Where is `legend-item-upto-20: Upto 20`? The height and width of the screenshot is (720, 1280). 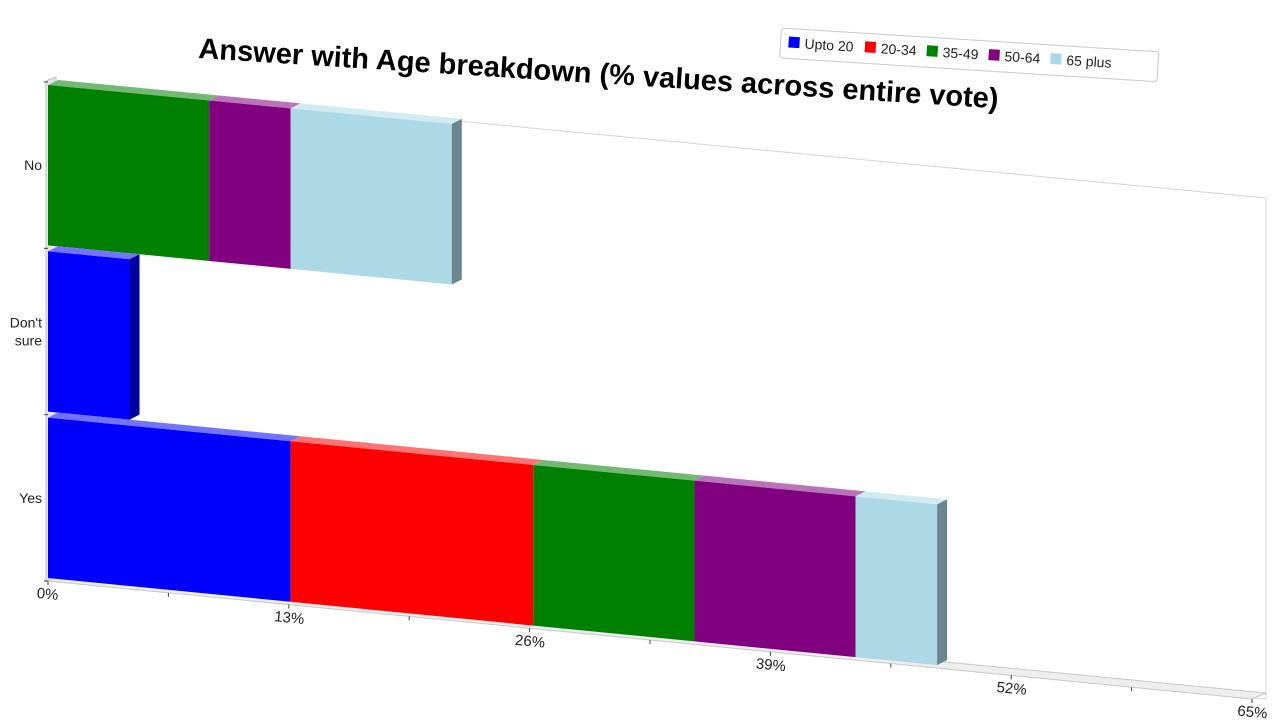
legend-item-upto-20: Upto 20 is located at coordinates (821, 45).